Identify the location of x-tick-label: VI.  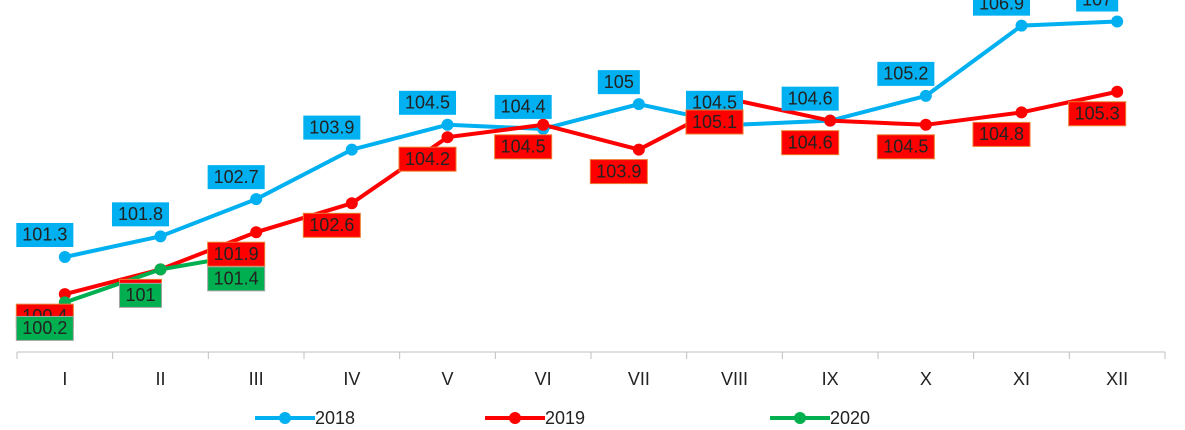
(543, 379).